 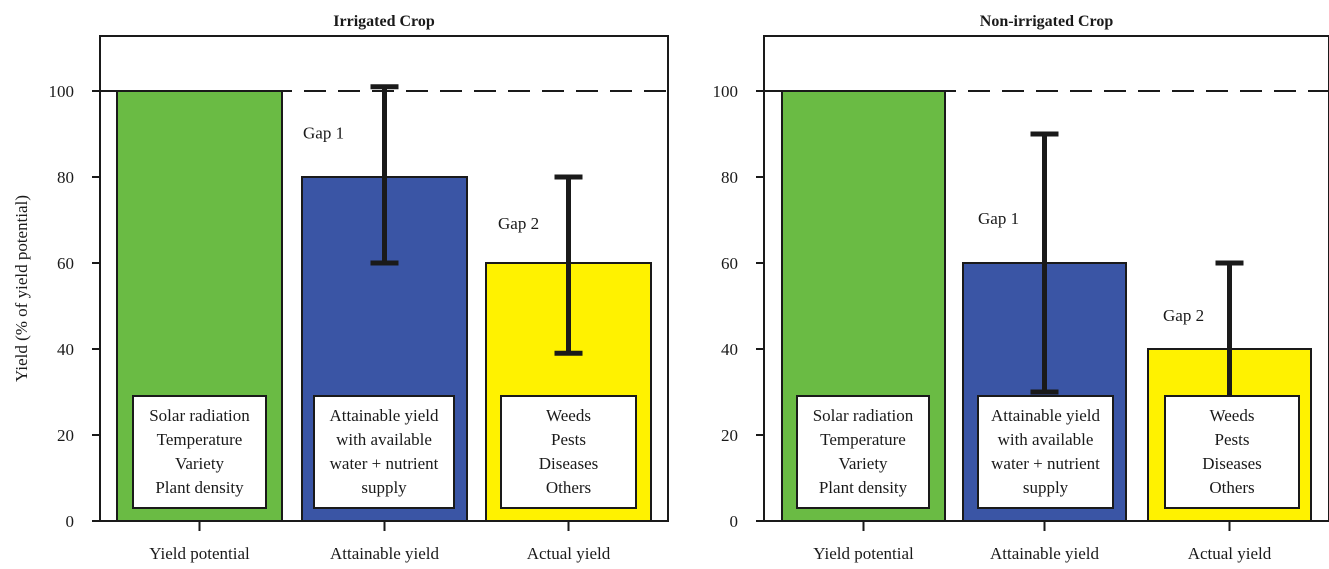 I want to click on y-axis-label: Yield (% of yield potential), so click(x=21, y=288).